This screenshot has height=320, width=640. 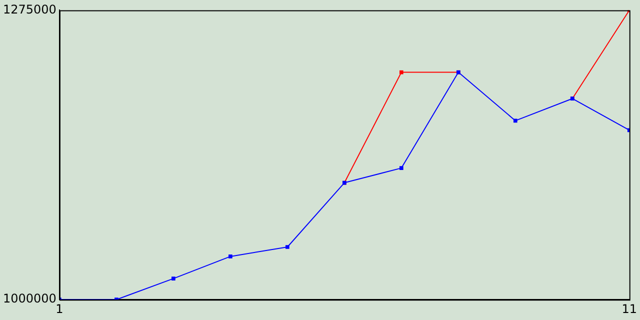 I want to click on y-tick-label: 1275000, so click(x=29, y=9).